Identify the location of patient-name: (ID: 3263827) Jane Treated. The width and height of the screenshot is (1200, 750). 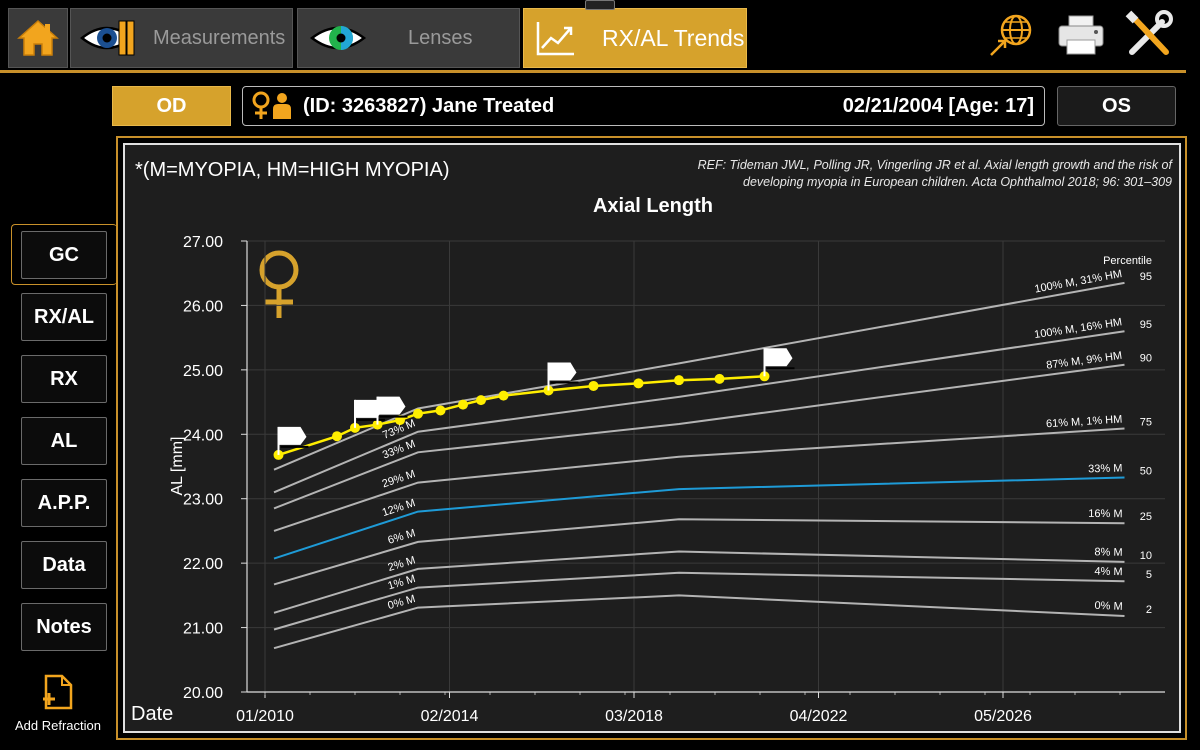
(429, 105).